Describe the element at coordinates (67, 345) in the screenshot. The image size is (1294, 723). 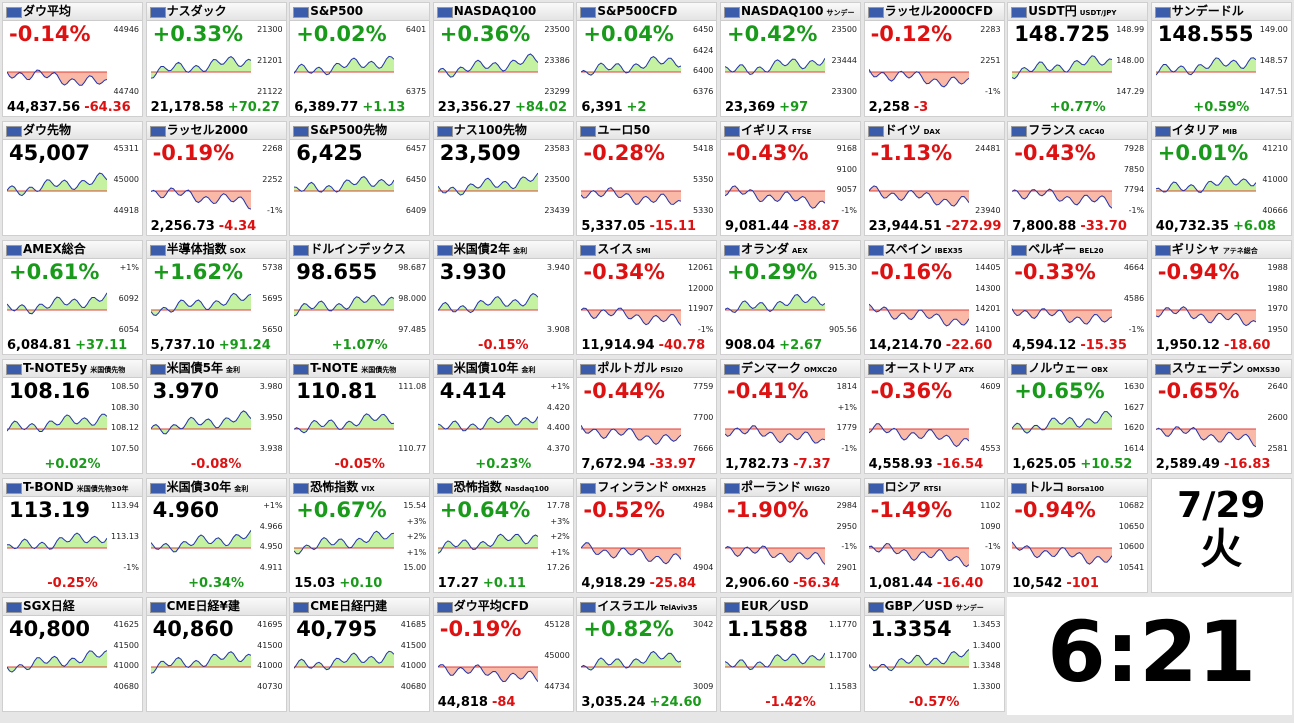
I see `price-line: 6,084.81 +37.11` at that location.